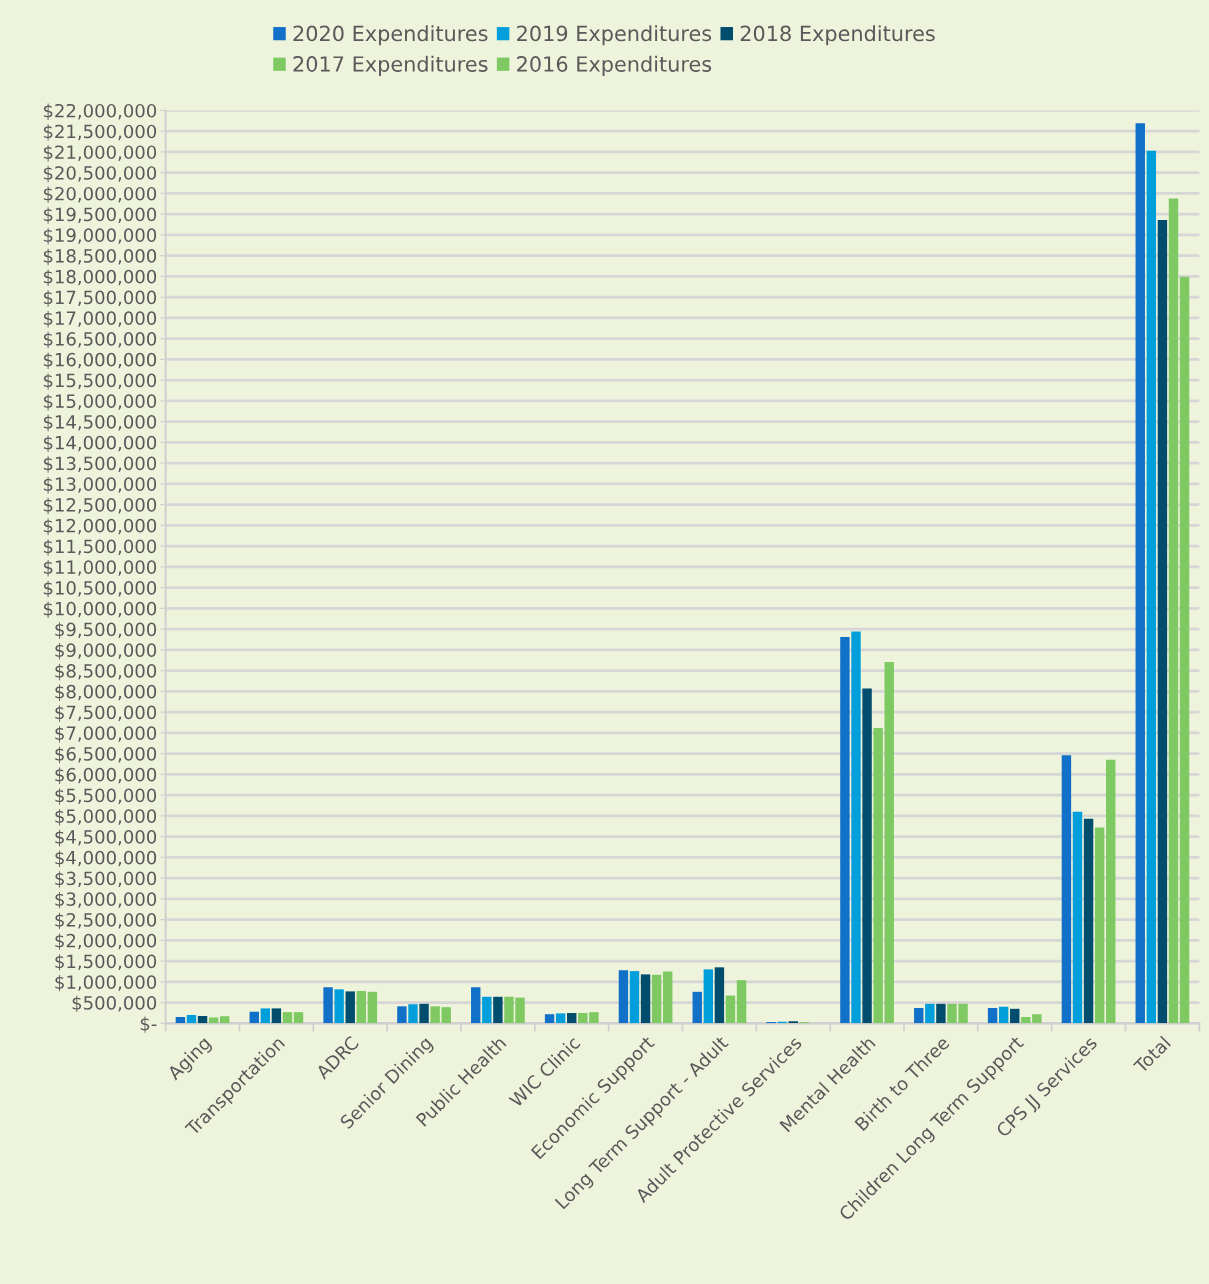 The height and width of the screenshot is (1284, 1209). I want to click on y-tick-label: $-, so click(148, 1024).